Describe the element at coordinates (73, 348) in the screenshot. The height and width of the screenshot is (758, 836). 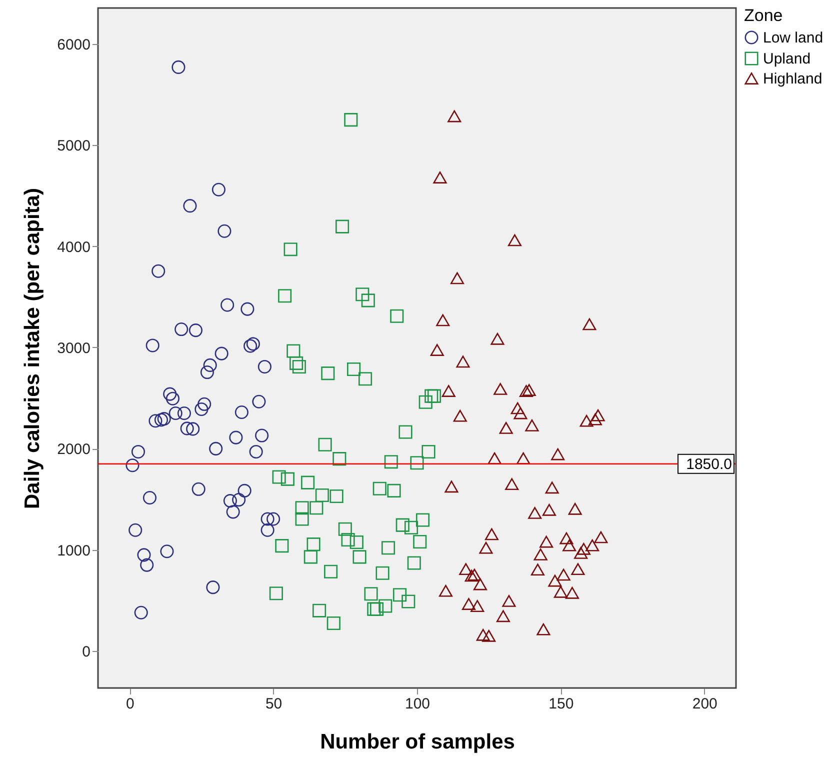
I see `y-tick-label: 3000` at that location.